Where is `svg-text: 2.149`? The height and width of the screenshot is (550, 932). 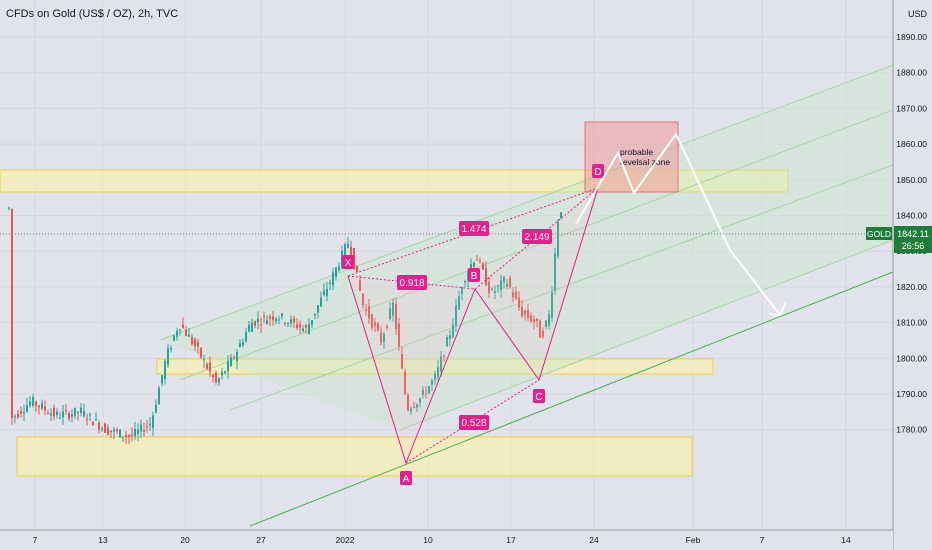
svg-text: 2.149 is located at coordinates (536, 237).